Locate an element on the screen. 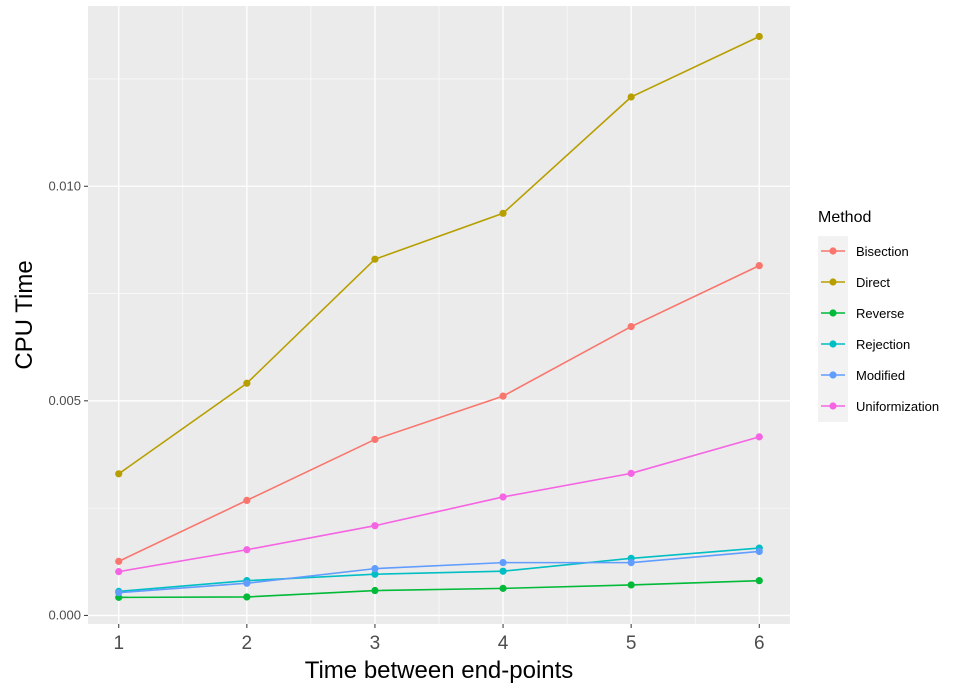 The height and width of the screenshot is (691, 953). x-axis-title: Time between end-points is located at coordinates (439, 670).